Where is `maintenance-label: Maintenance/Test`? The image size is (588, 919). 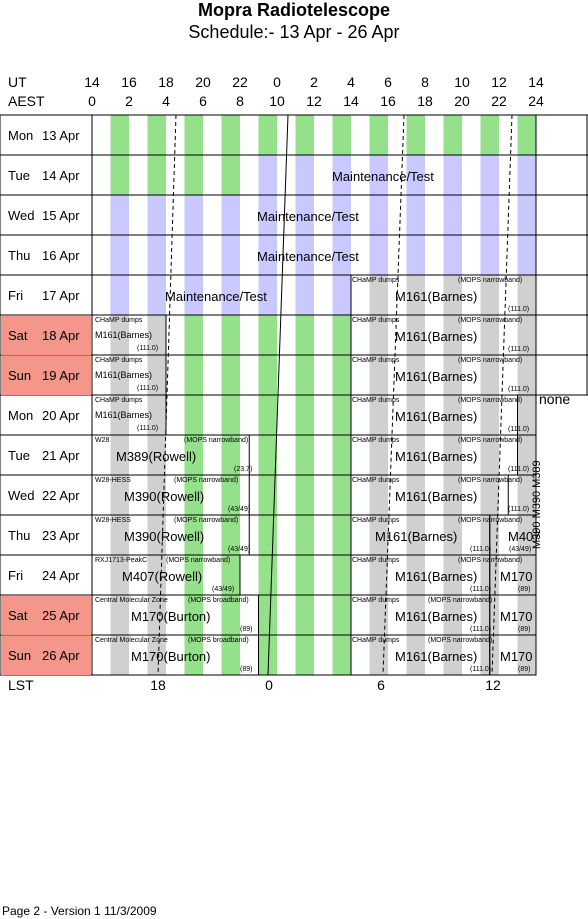
maintenance-label: Maintenance/Test is located at coordinates (383, 176).